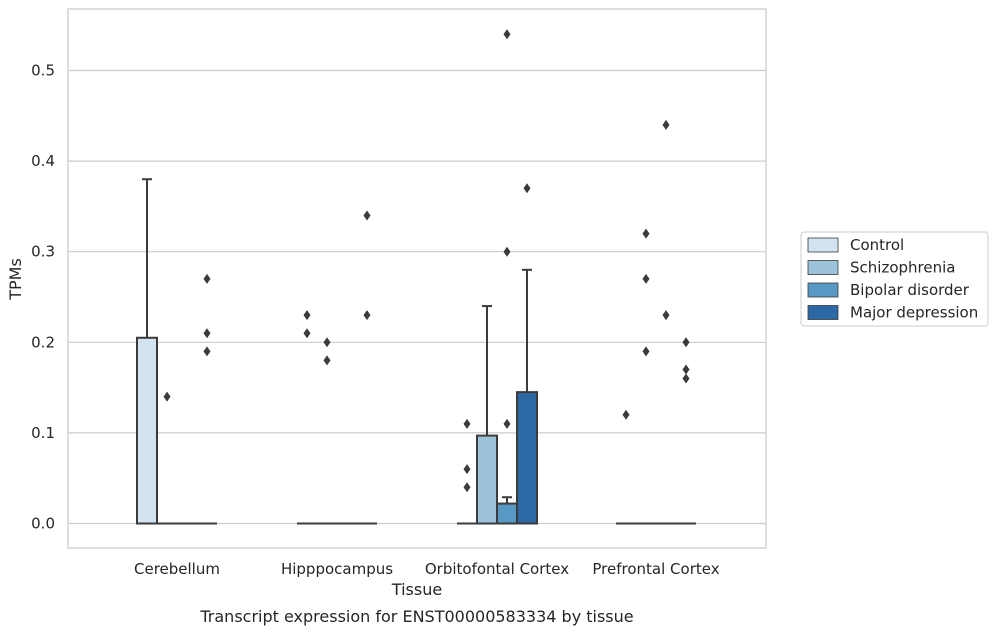 Image resolution: width=997 pixels, height=634 pixels. Describe the element at coordinates (15, 279) in the screenshot. I see `y-axis-title: TPMs` at that location.